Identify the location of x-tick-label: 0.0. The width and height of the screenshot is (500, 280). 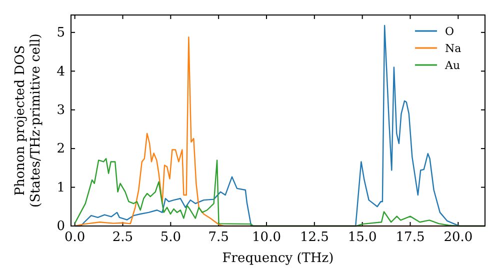
(75, 238).